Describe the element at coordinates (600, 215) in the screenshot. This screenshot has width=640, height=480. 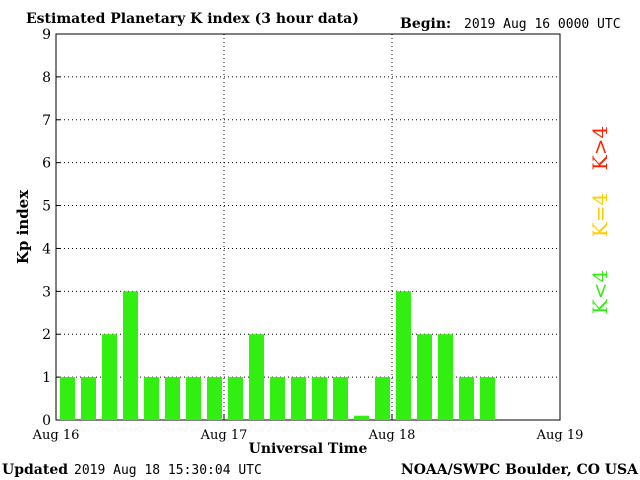
I see `legend-k-equal-4: K=4` at that location.